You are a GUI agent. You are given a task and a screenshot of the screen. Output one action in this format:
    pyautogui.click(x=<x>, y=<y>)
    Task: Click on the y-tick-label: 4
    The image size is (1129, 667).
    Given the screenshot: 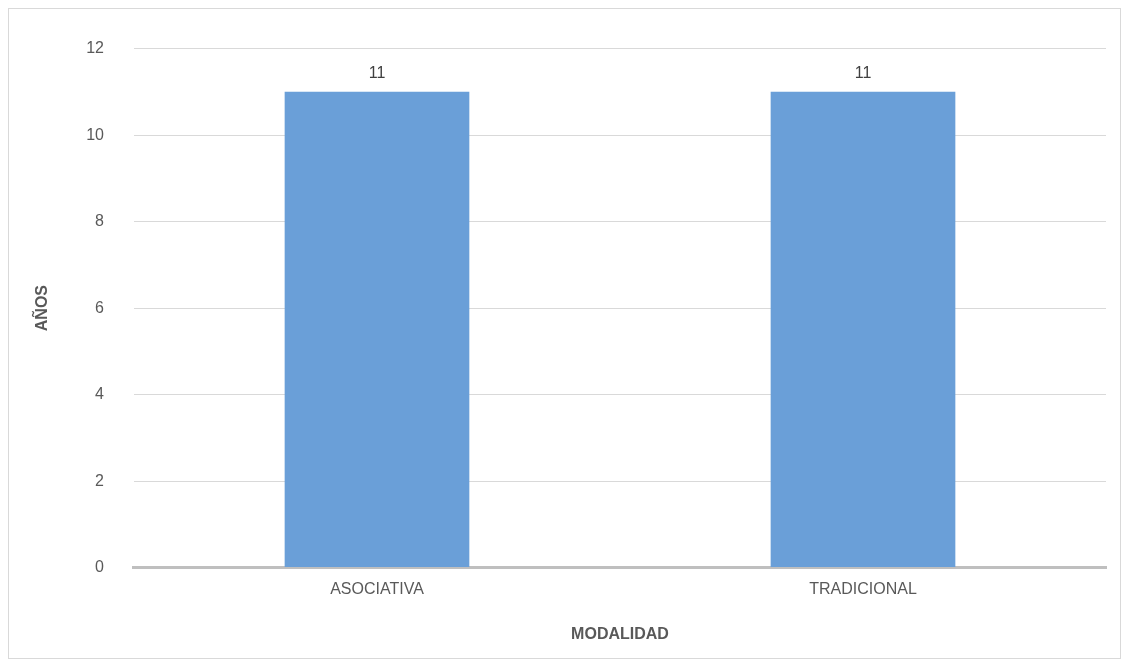 What is the action you would take?
    pyautogui.click(x=100, y=394)
    